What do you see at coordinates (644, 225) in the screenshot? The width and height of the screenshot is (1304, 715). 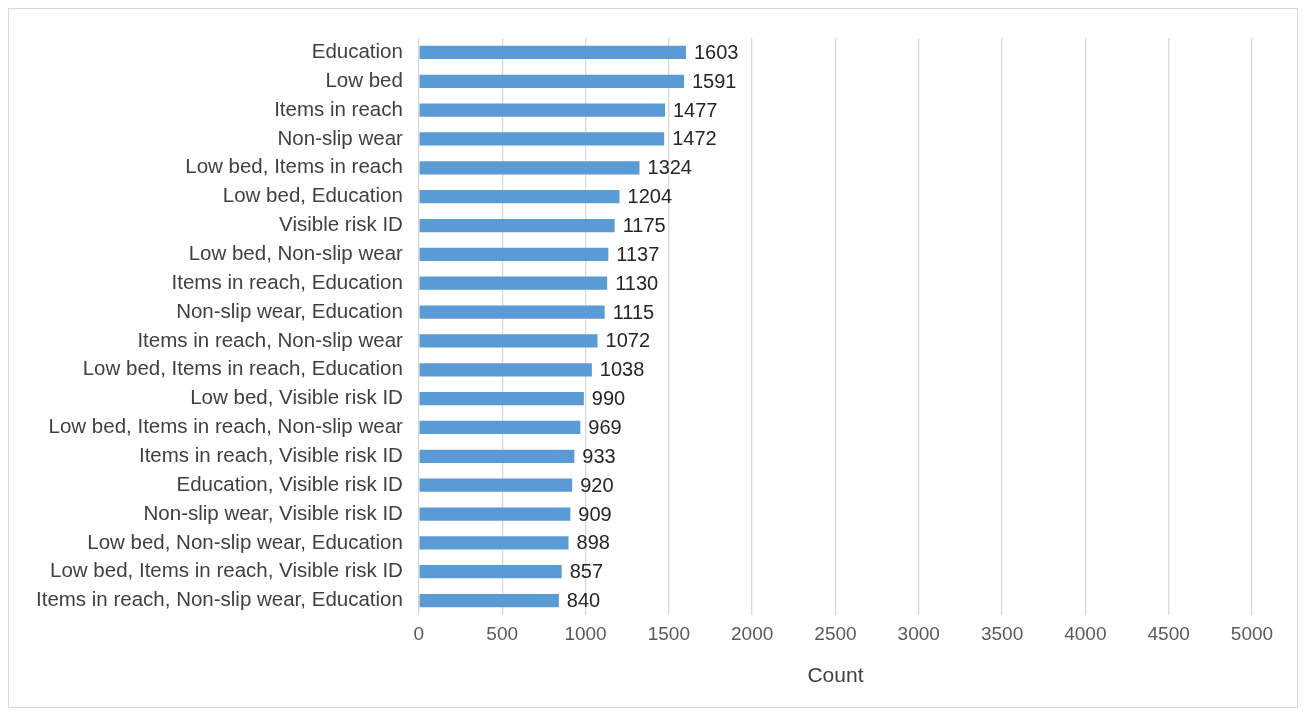 I see `data-label: 1175` at bounding box center [644, 225].